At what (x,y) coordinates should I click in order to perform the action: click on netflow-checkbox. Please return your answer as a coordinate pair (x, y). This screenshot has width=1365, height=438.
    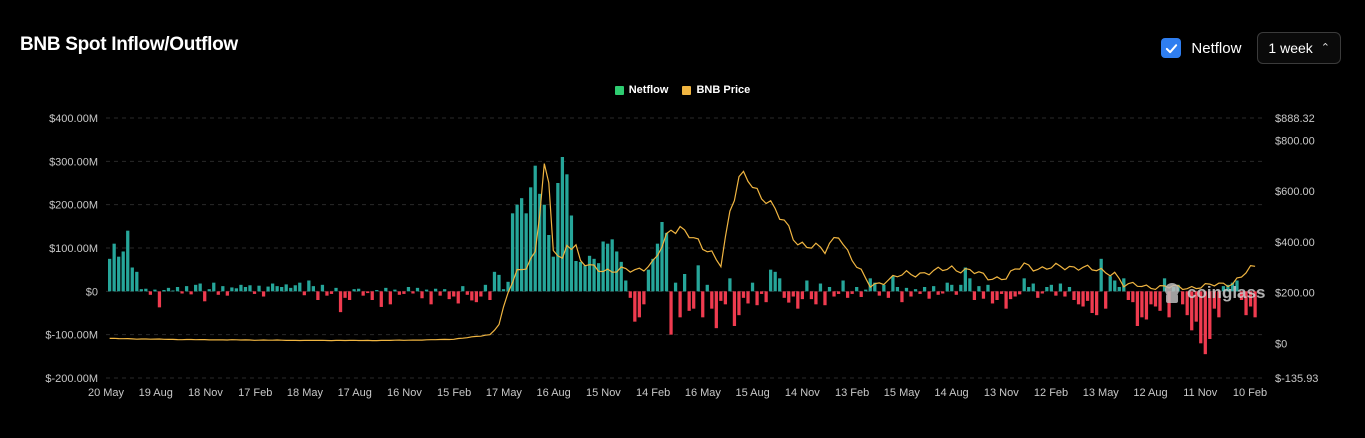
    Looking at the image, I should click on (1171, 48).